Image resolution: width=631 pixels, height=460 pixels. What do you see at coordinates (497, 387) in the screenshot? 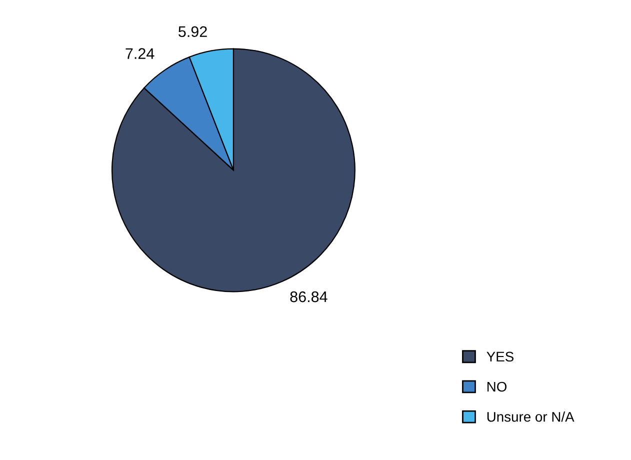
I see `legend-label: NO` at bounding box center [497, 387].